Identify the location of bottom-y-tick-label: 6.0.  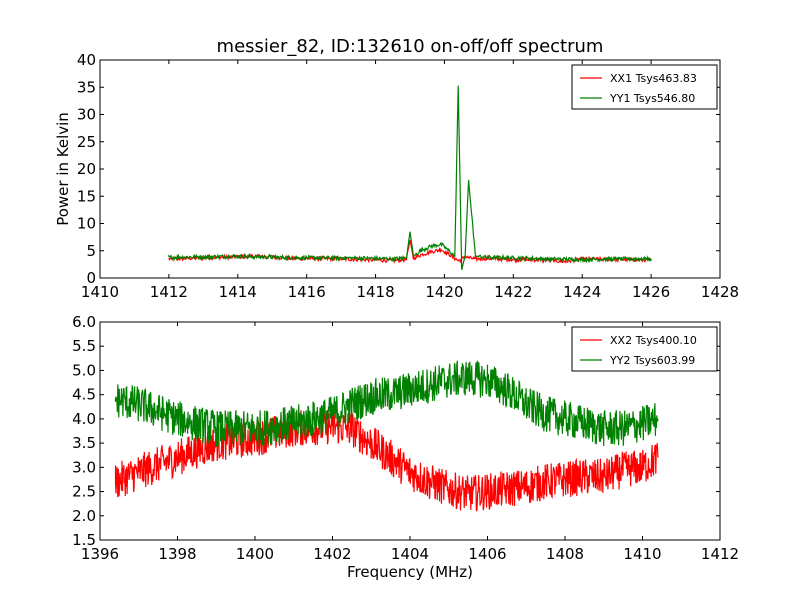
(84, 322).